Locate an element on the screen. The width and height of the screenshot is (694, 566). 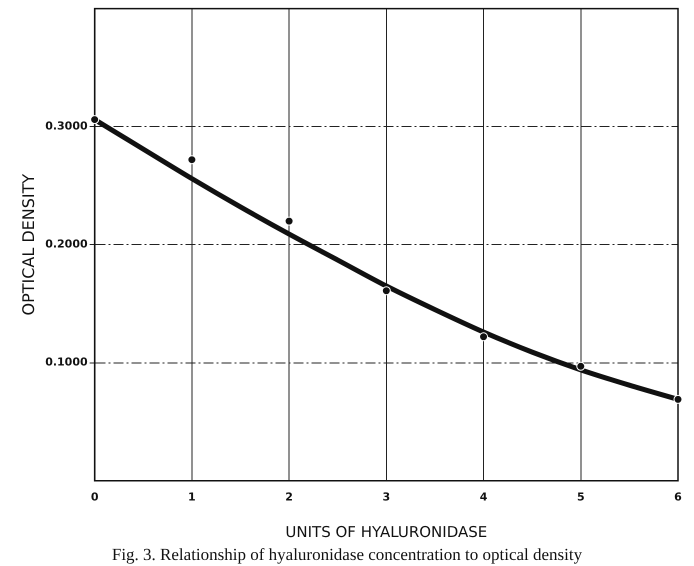
y-tick-label: 0.1000 is located at coordinates (66, 362).